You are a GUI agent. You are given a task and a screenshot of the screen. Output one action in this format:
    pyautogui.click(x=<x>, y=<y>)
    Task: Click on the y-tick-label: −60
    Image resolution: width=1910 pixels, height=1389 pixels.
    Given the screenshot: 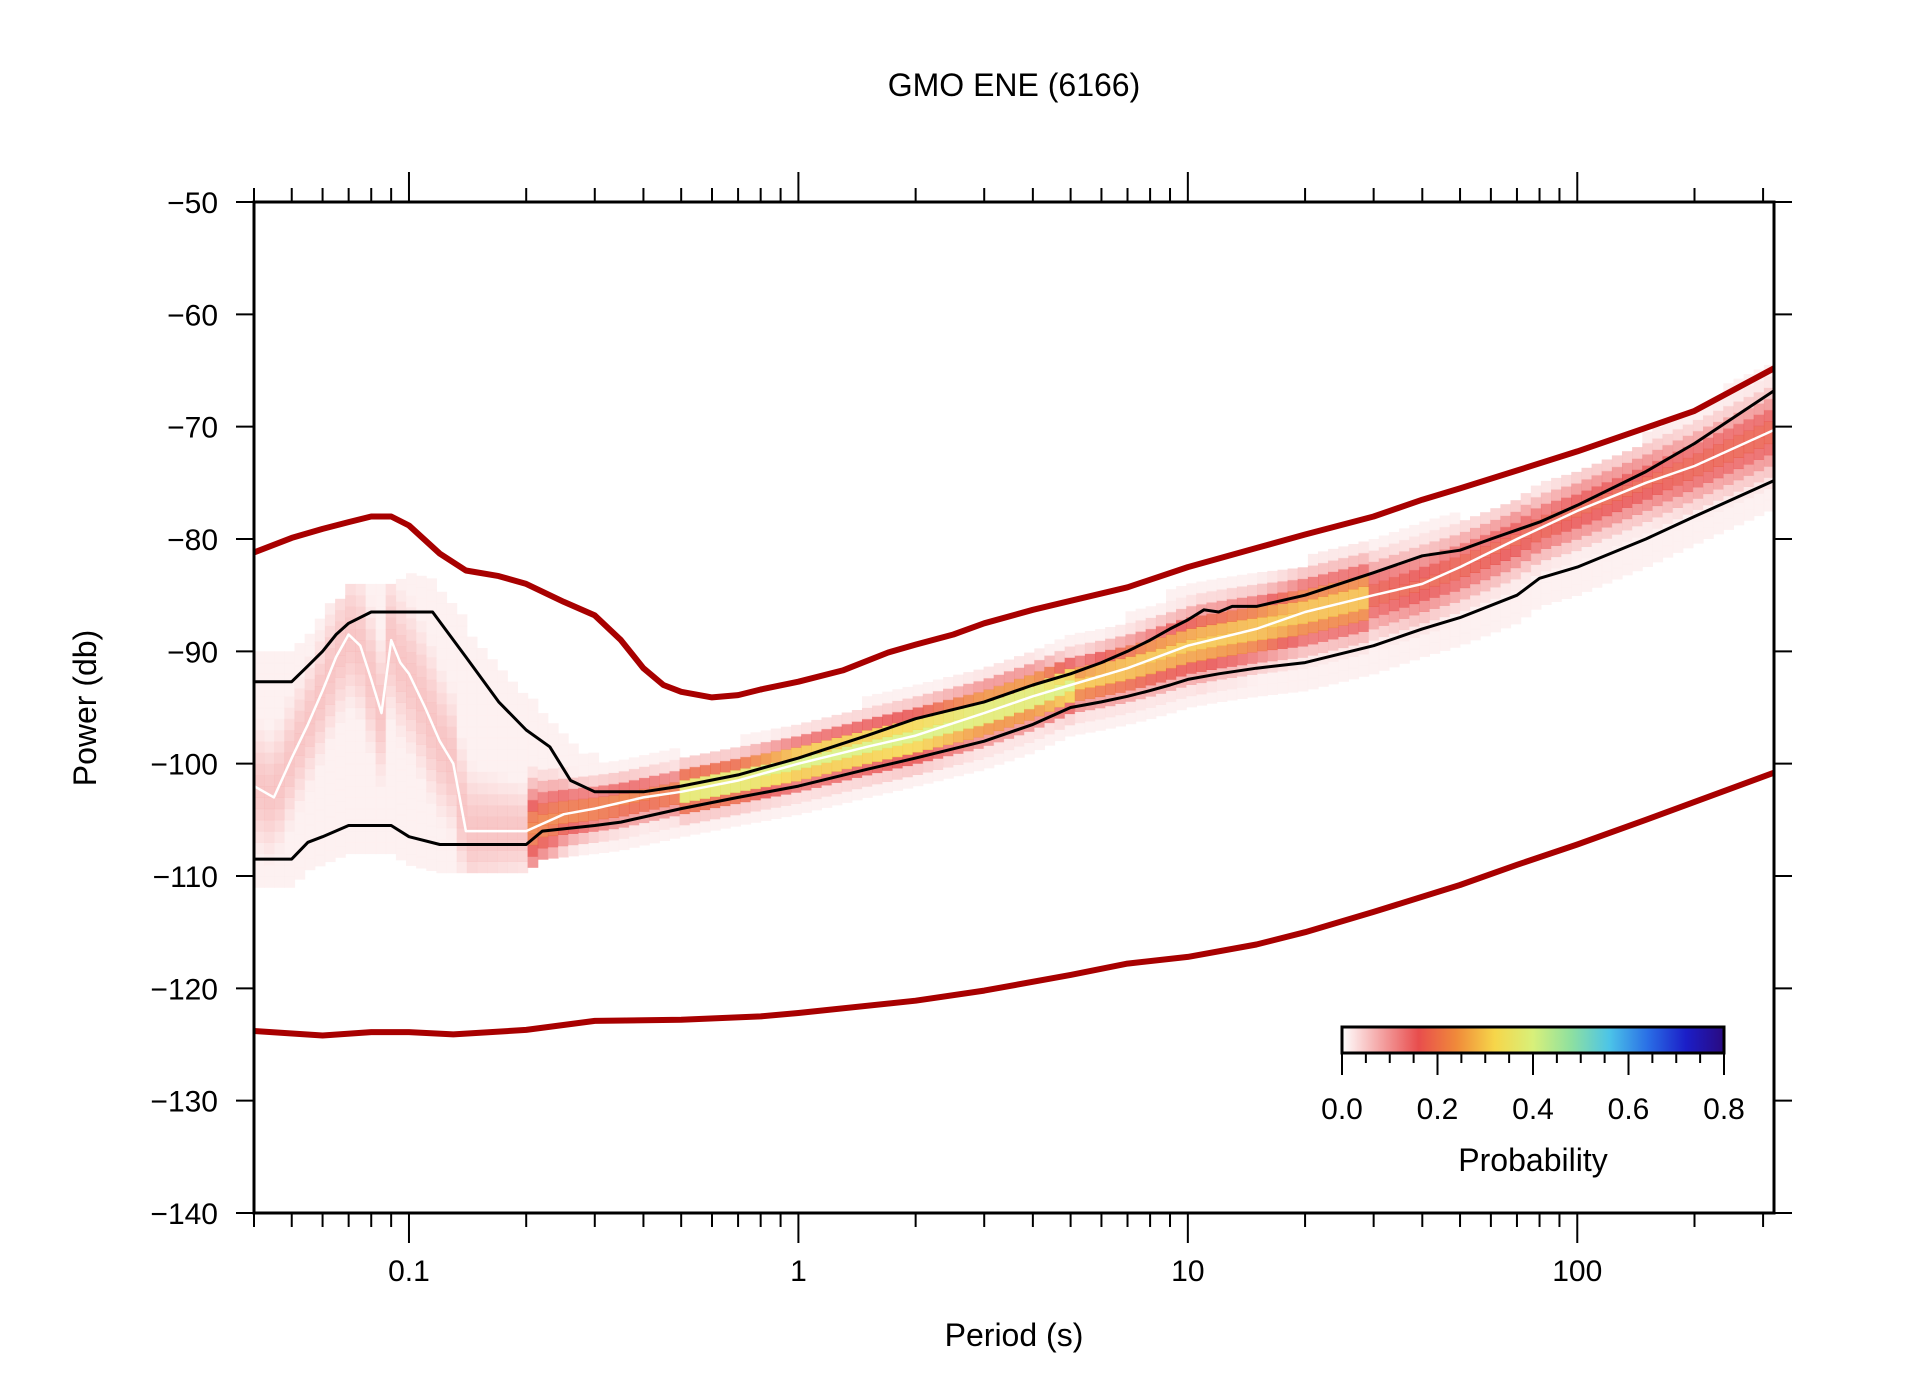 What is the action you would take?
    pyautogui.click(x=192, y=315)
    